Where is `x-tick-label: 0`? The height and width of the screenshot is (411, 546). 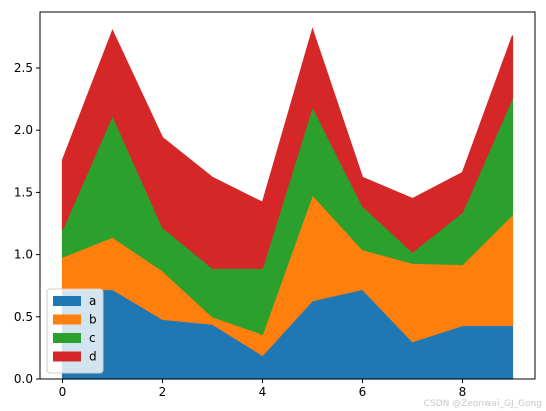
x-tick-label: 0 is located at coordinates (63, 392).